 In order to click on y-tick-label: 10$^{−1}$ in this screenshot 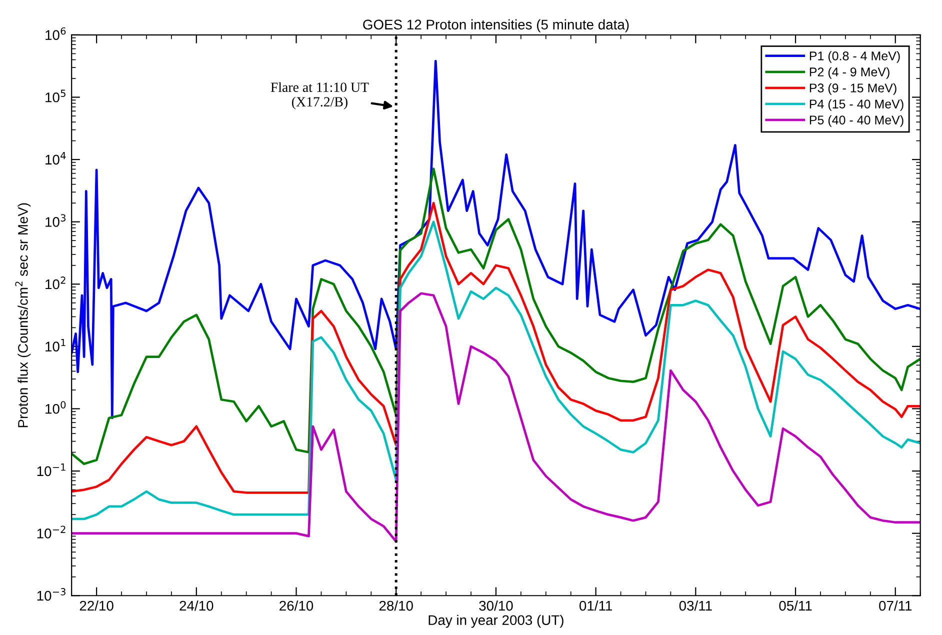, I will do `click(51, 470)`.